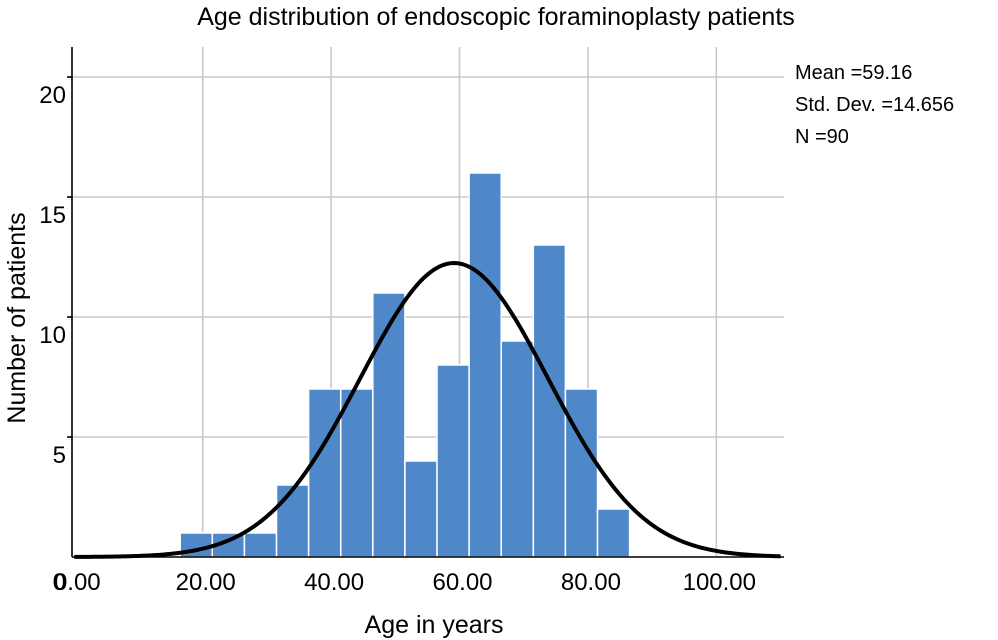 The width and height of the screenshot is (998, 640). Describe the element at coordinates (334, 582) in the screenshot. I see `x-tick-label: 40.00` at that location.